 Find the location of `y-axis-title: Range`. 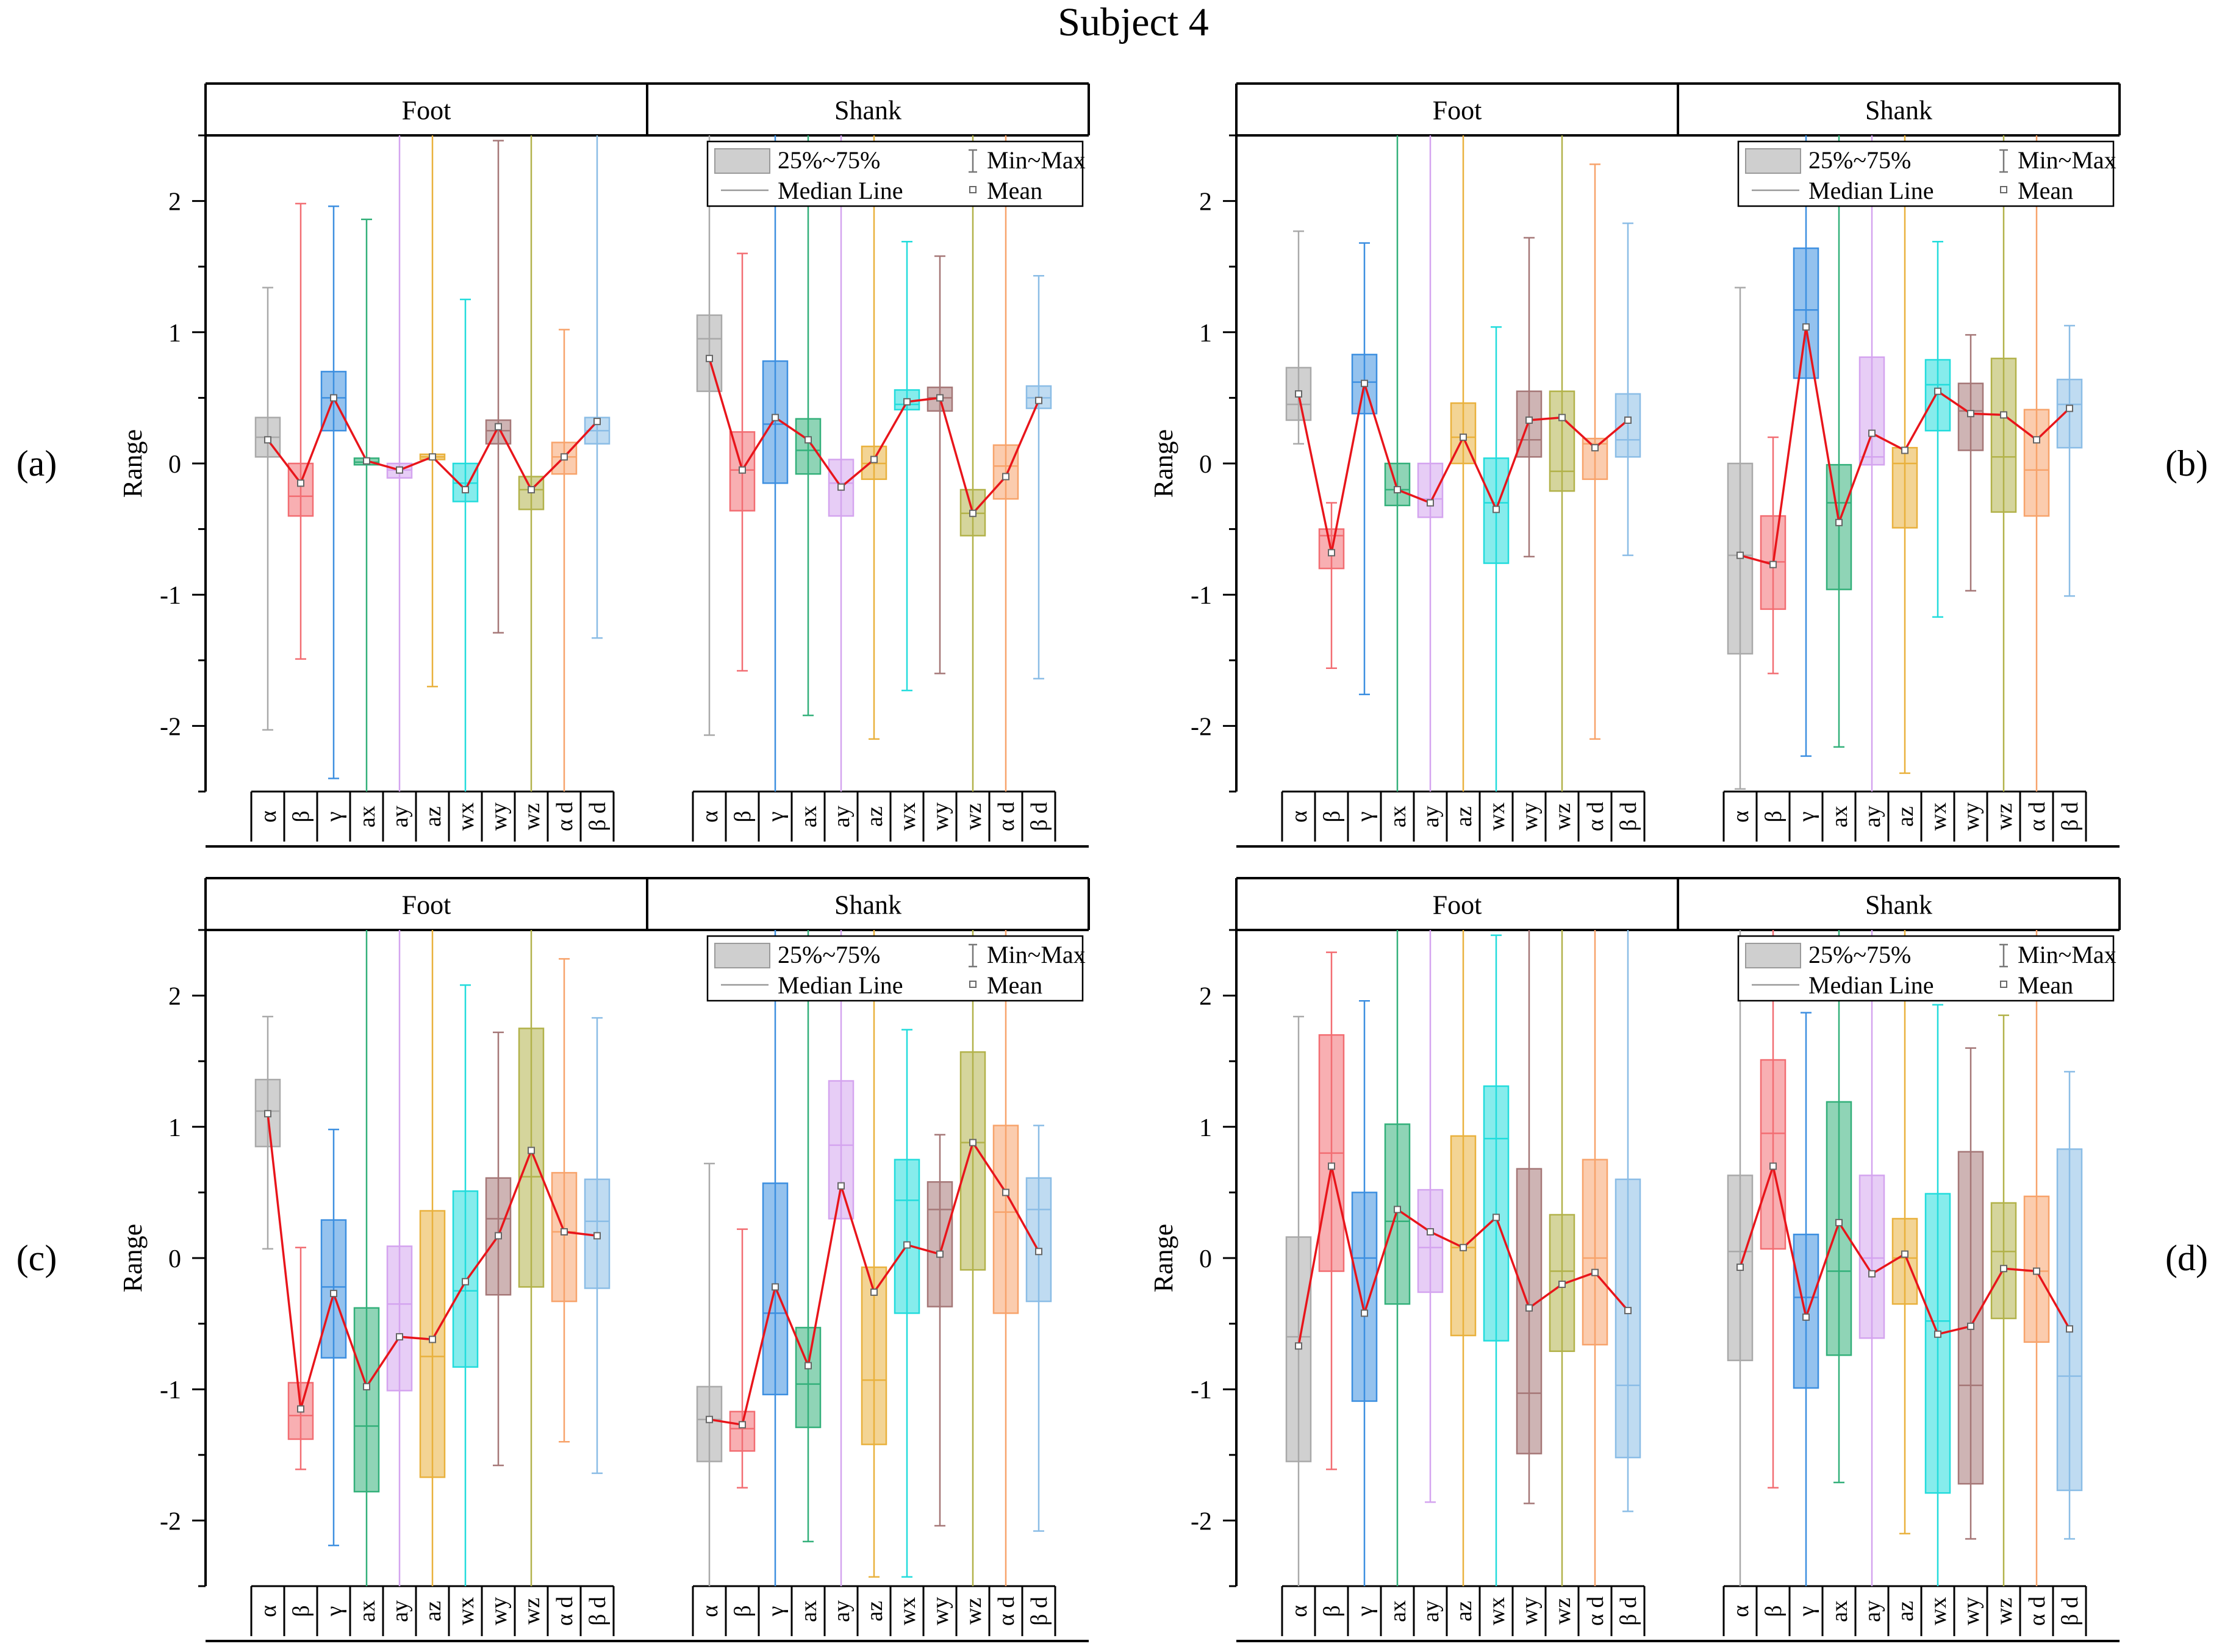

y-axis-title: Range is located at coordinates (133, 1258).